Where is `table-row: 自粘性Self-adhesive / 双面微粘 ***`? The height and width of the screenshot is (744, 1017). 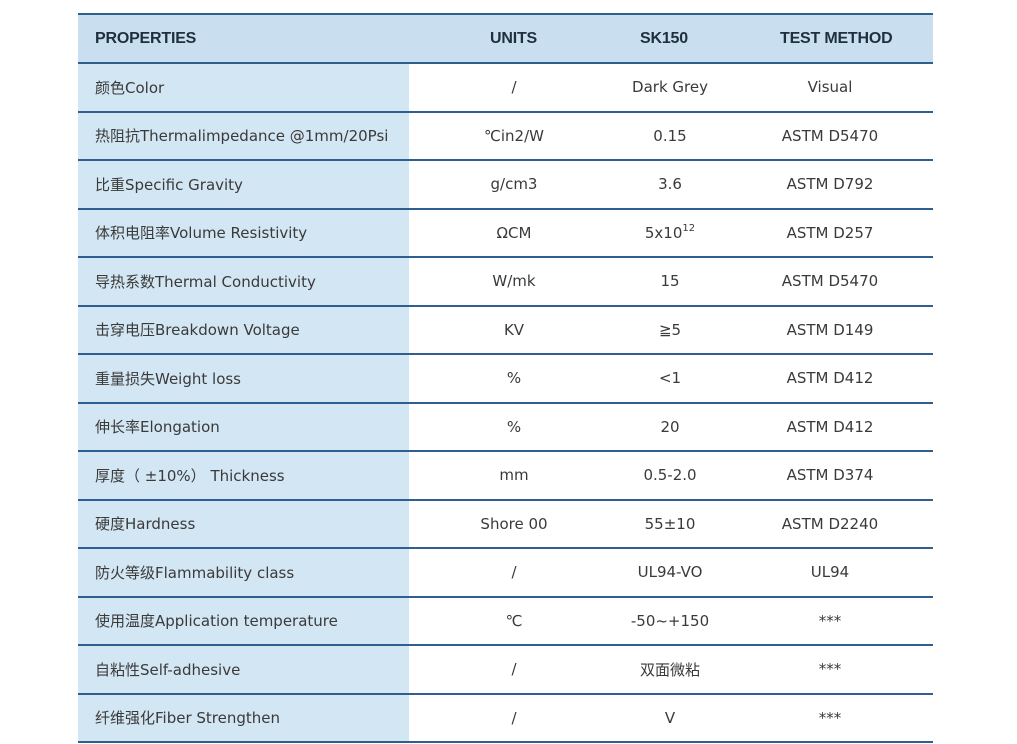
table-row: 自粘性Self-adhesive / 双面微粘 *** is located at coordinates (505, 670).